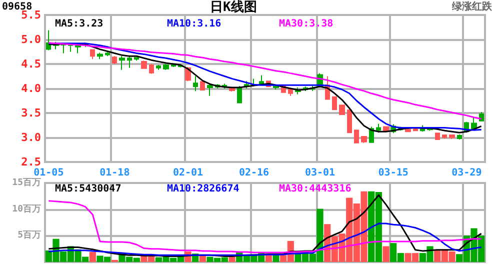  What do you see at coordinates (79, 24) in the screenshot?
I see `series-label: MA5:3.23` at bounding box center [79, 24].